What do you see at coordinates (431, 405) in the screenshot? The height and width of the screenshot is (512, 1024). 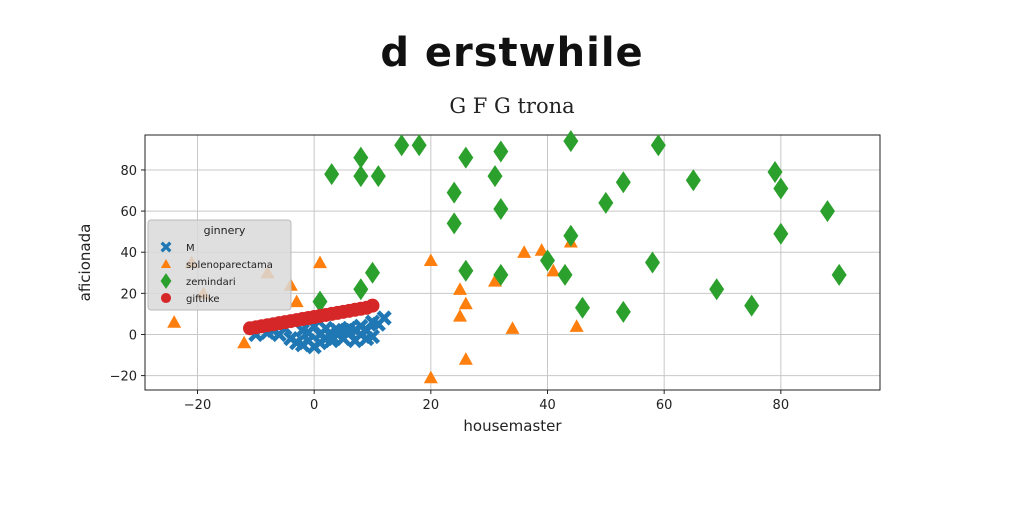 I see `x-tick-label: 20` at bounding box center [431, 405].